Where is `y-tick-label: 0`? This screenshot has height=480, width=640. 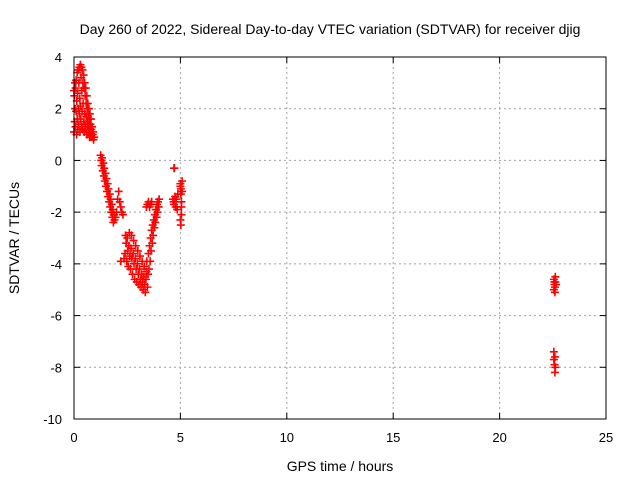 y-tick-label: 0 is located at coordinates (58, 160).